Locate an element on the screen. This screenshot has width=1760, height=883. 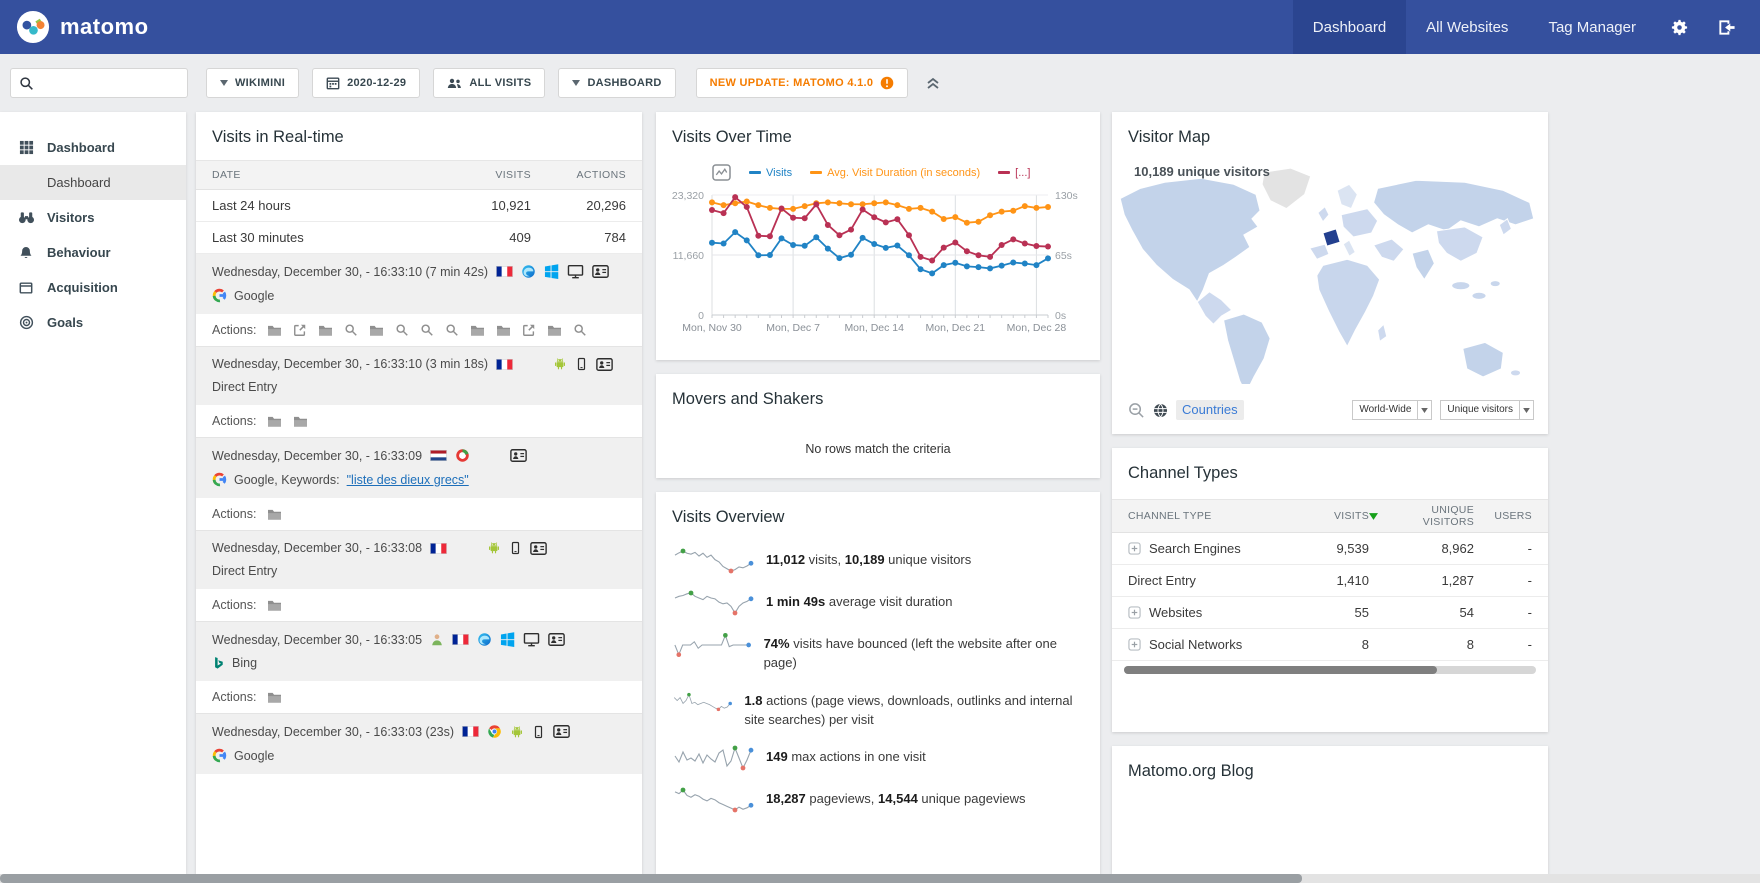
export-chart-icon is located at coordinates (721, 172).